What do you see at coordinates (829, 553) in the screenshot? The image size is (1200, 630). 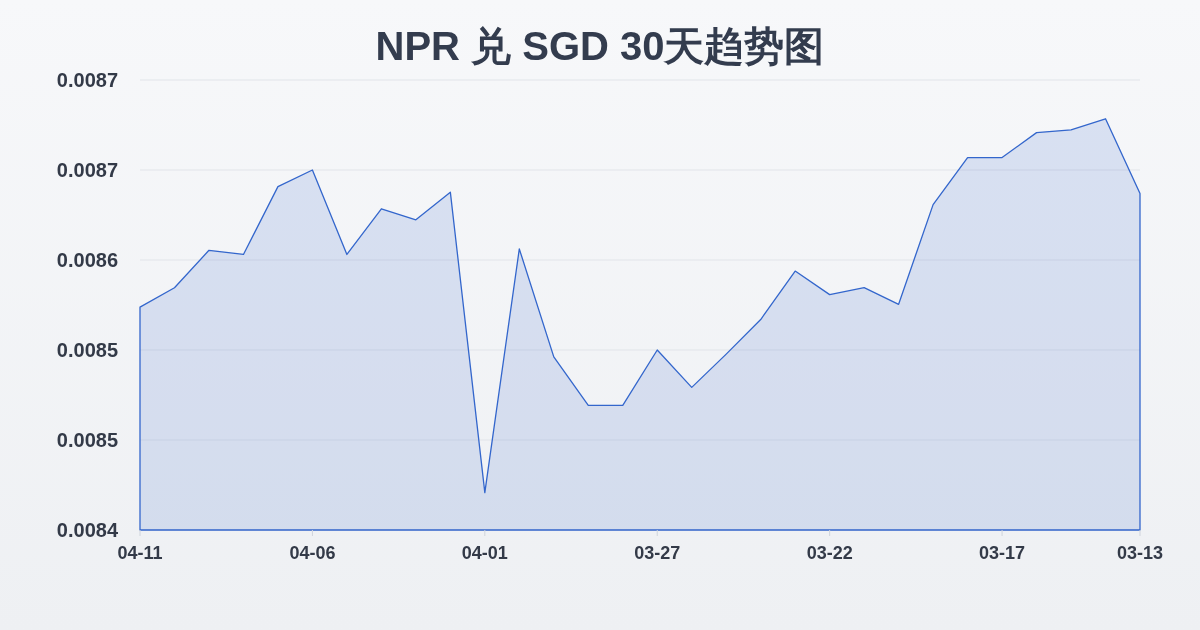 I see `x-tick-label: 03-22` at bounding box center [829, 553].